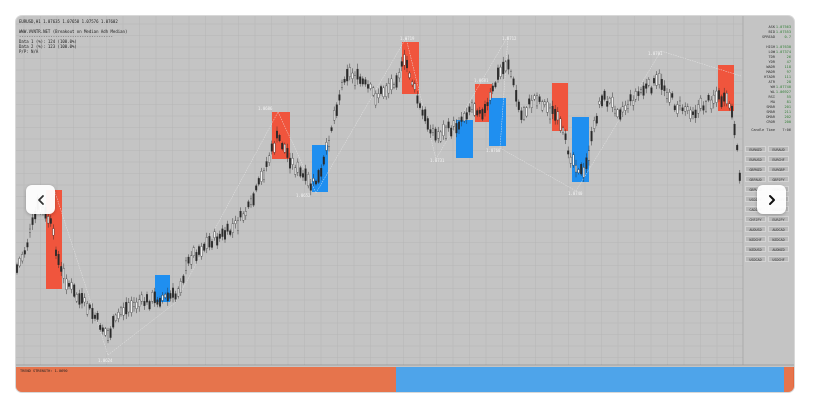 This screenshot has height=411, width=816. Describe the element at coordinates (726, 88) in the screenshot. I see `supply-zone` at that location.